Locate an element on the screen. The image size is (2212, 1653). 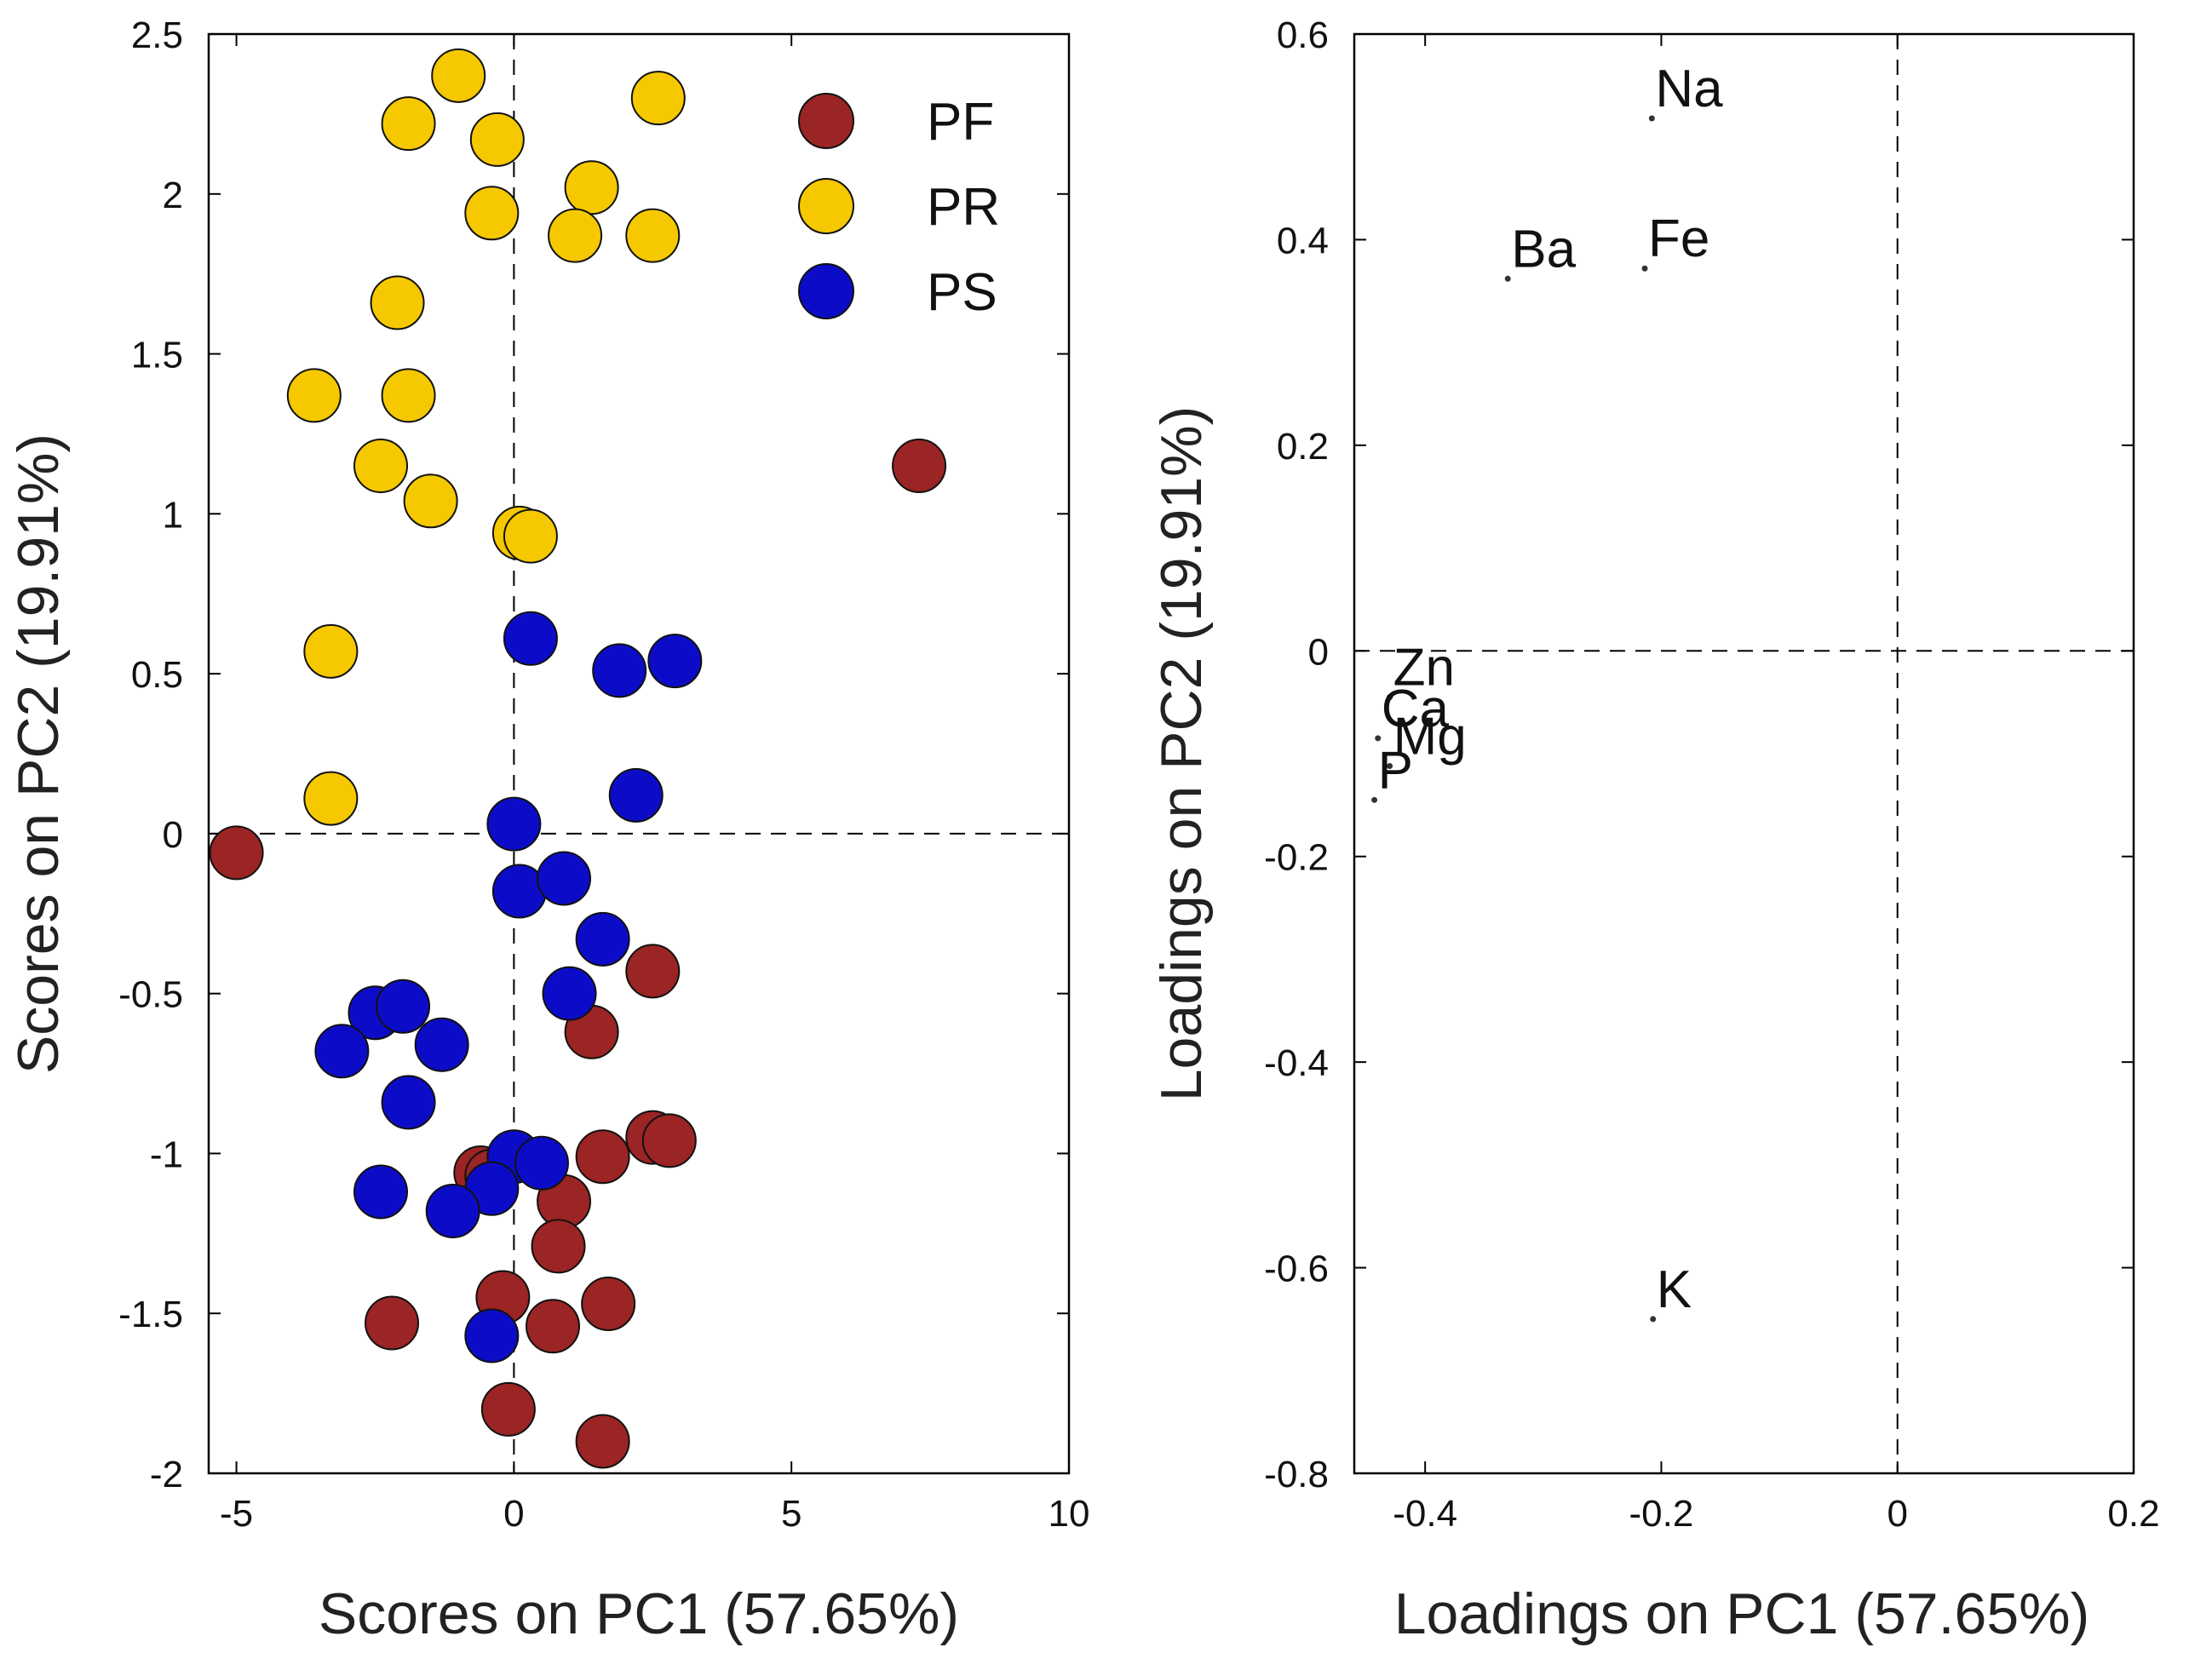
legend-label-pf: PF is located at coordinates (961, 123).